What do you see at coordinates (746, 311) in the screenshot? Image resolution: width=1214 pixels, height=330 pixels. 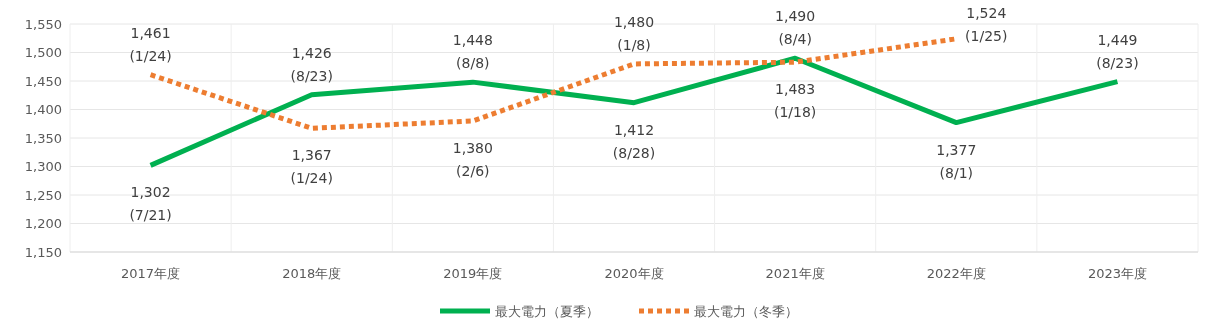 I see `legend-label: 最大電力（冬季）` at bounding box center [746, 311].